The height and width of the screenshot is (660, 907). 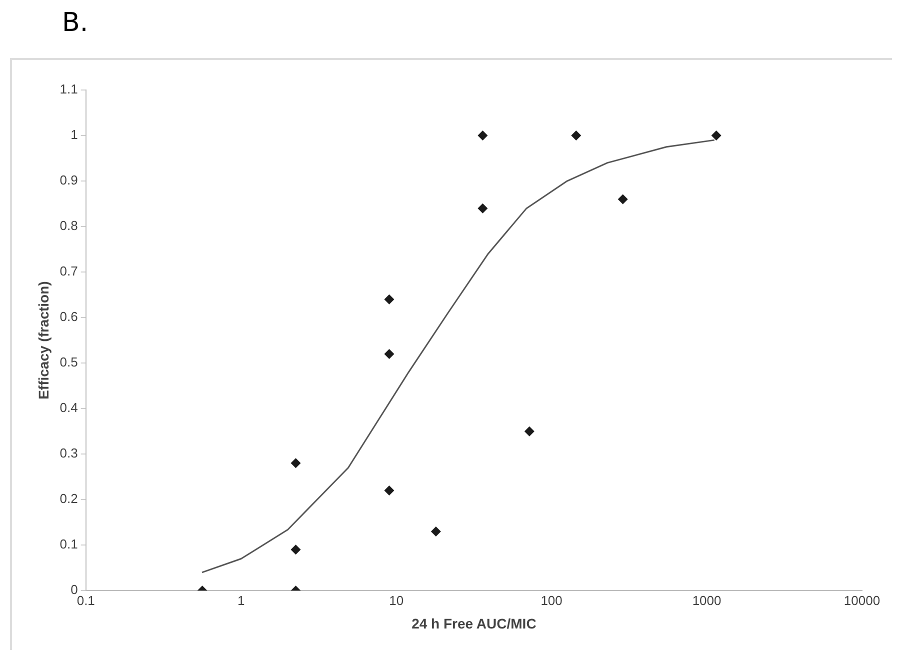 I want to click on y-tick-label: 0, so click(x=74, y=590).